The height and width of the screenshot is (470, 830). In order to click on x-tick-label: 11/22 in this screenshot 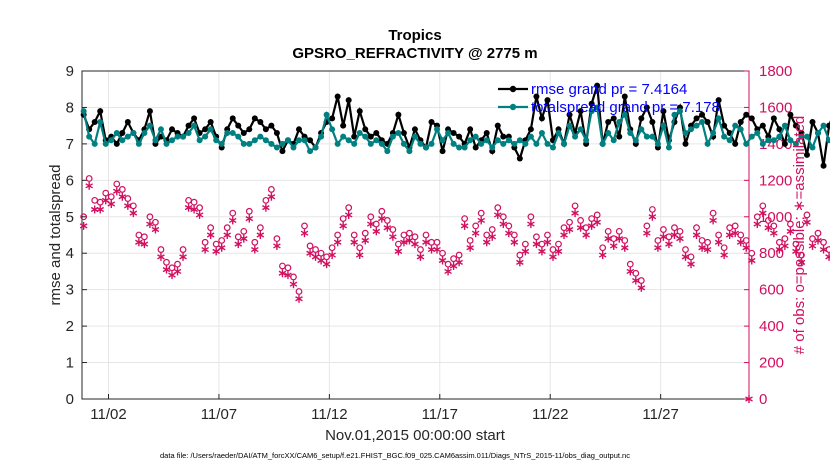, I will do `click(550, 414)`.